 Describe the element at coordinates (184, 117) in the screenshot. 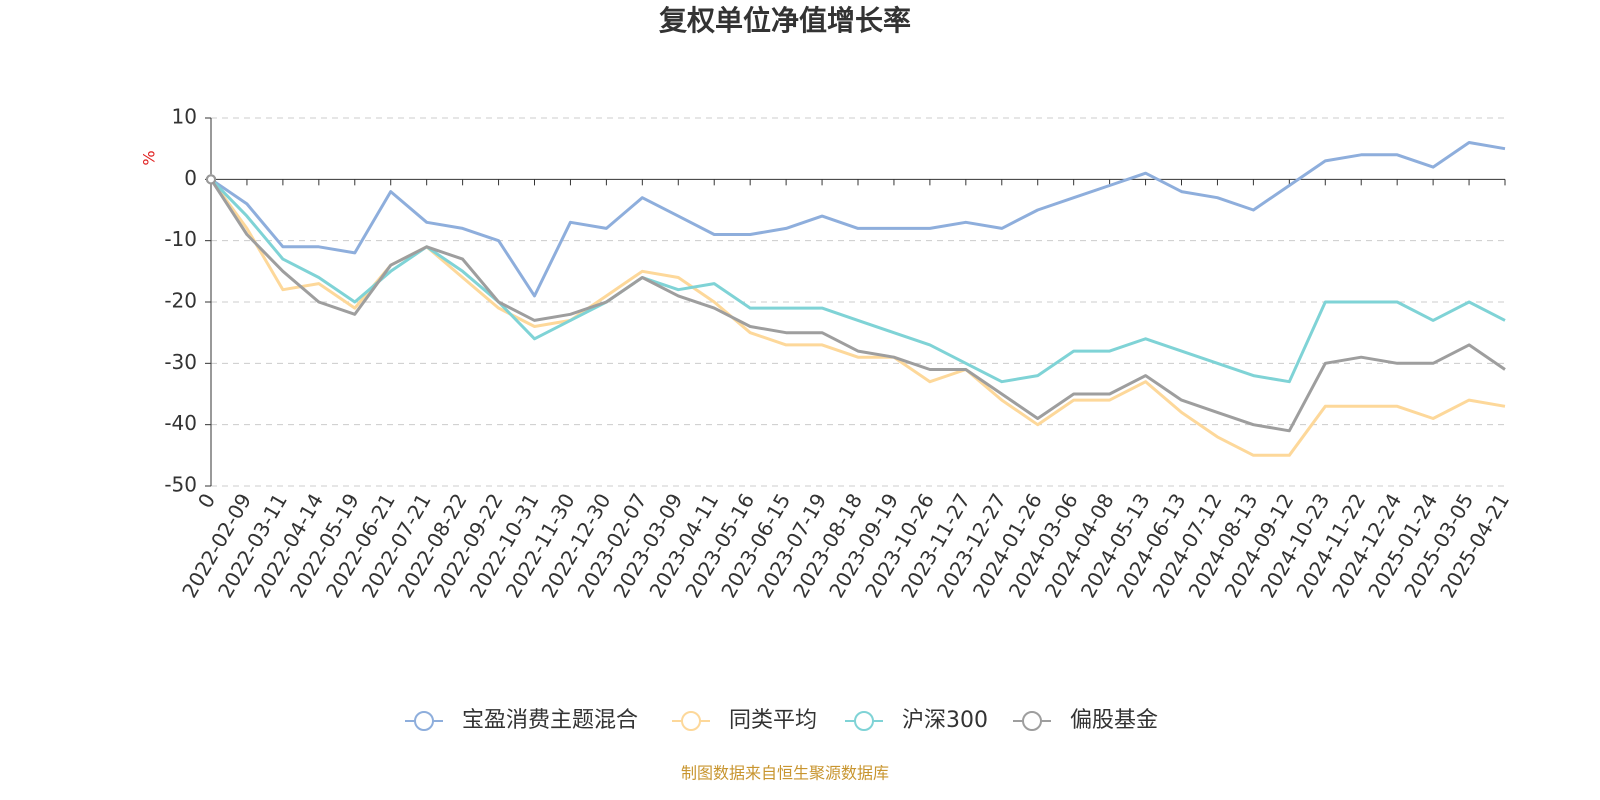

I see `y-tick-label: 10` at that location.